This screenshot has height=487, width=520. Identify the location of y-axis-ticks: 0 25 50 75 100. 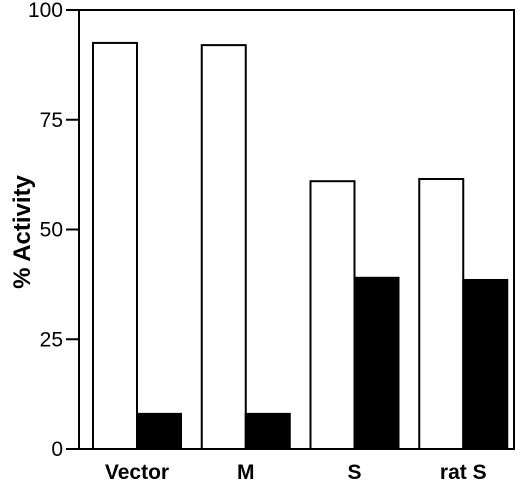
(53, 230).